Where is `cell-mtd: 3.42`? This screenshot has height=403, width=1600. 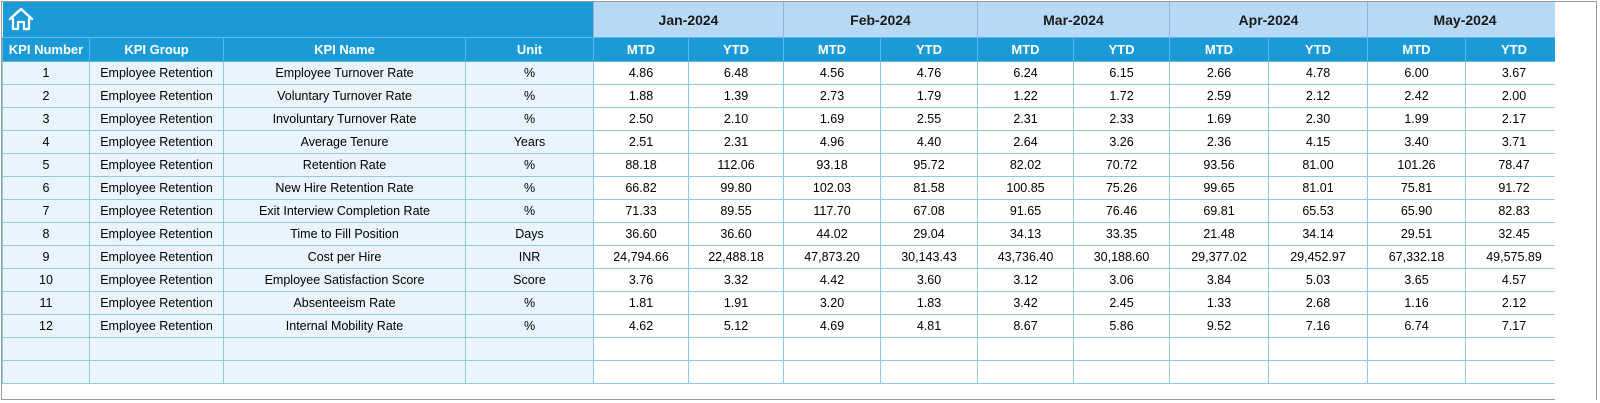
cell-mtd: 3.42 is located at coordinates (1025, 303).